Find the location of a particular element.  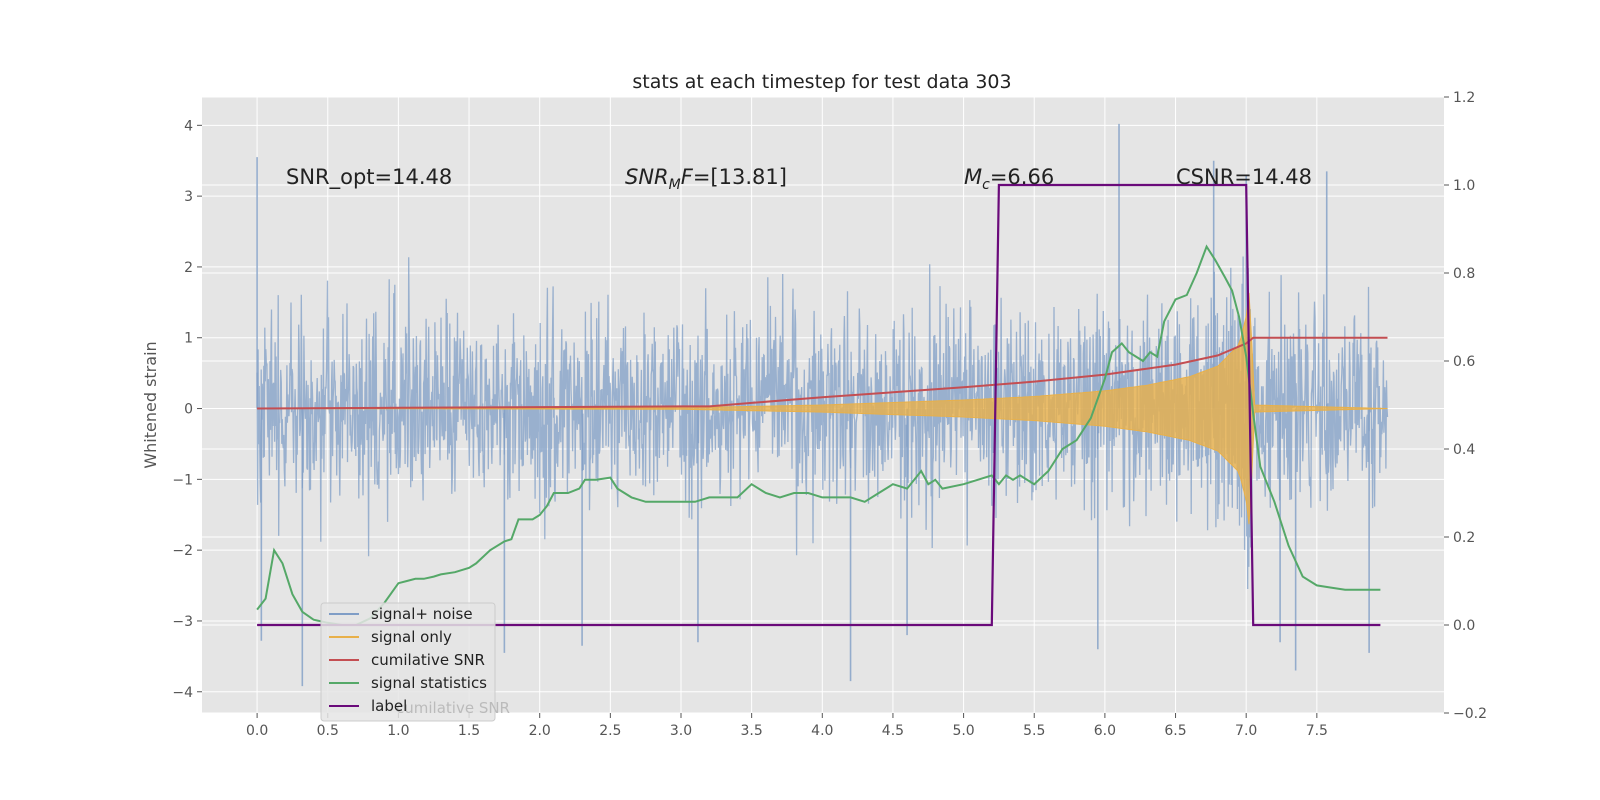

y-tick-label: 1 is located at coordinates (188, 339).